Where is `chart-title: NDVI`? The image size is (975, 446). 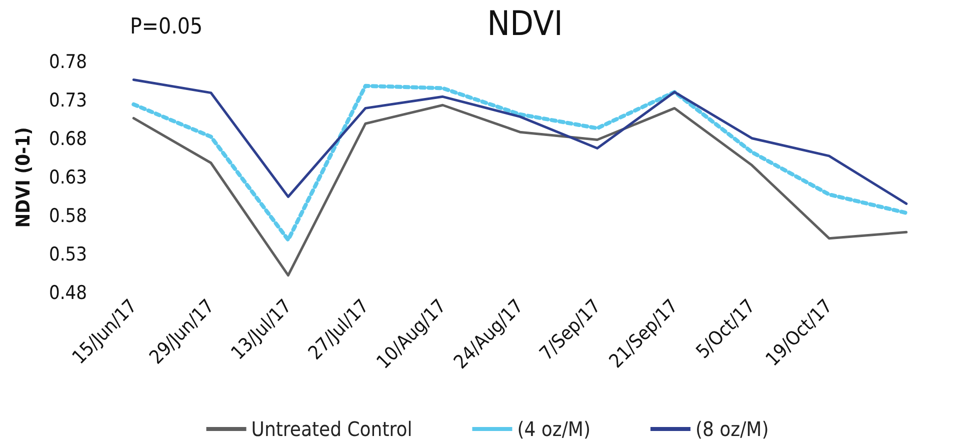
chart-title: NDVI is located at coordinates (525, 24).